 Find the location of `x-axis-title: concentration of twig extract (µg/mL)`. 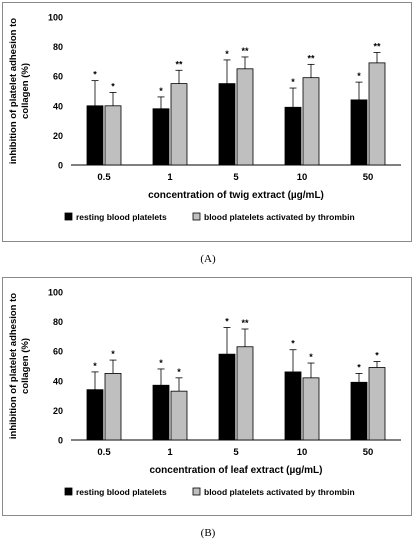

x-axis-title: concentration of twig extract (µg/mL) is located at coordinates (236, 195).